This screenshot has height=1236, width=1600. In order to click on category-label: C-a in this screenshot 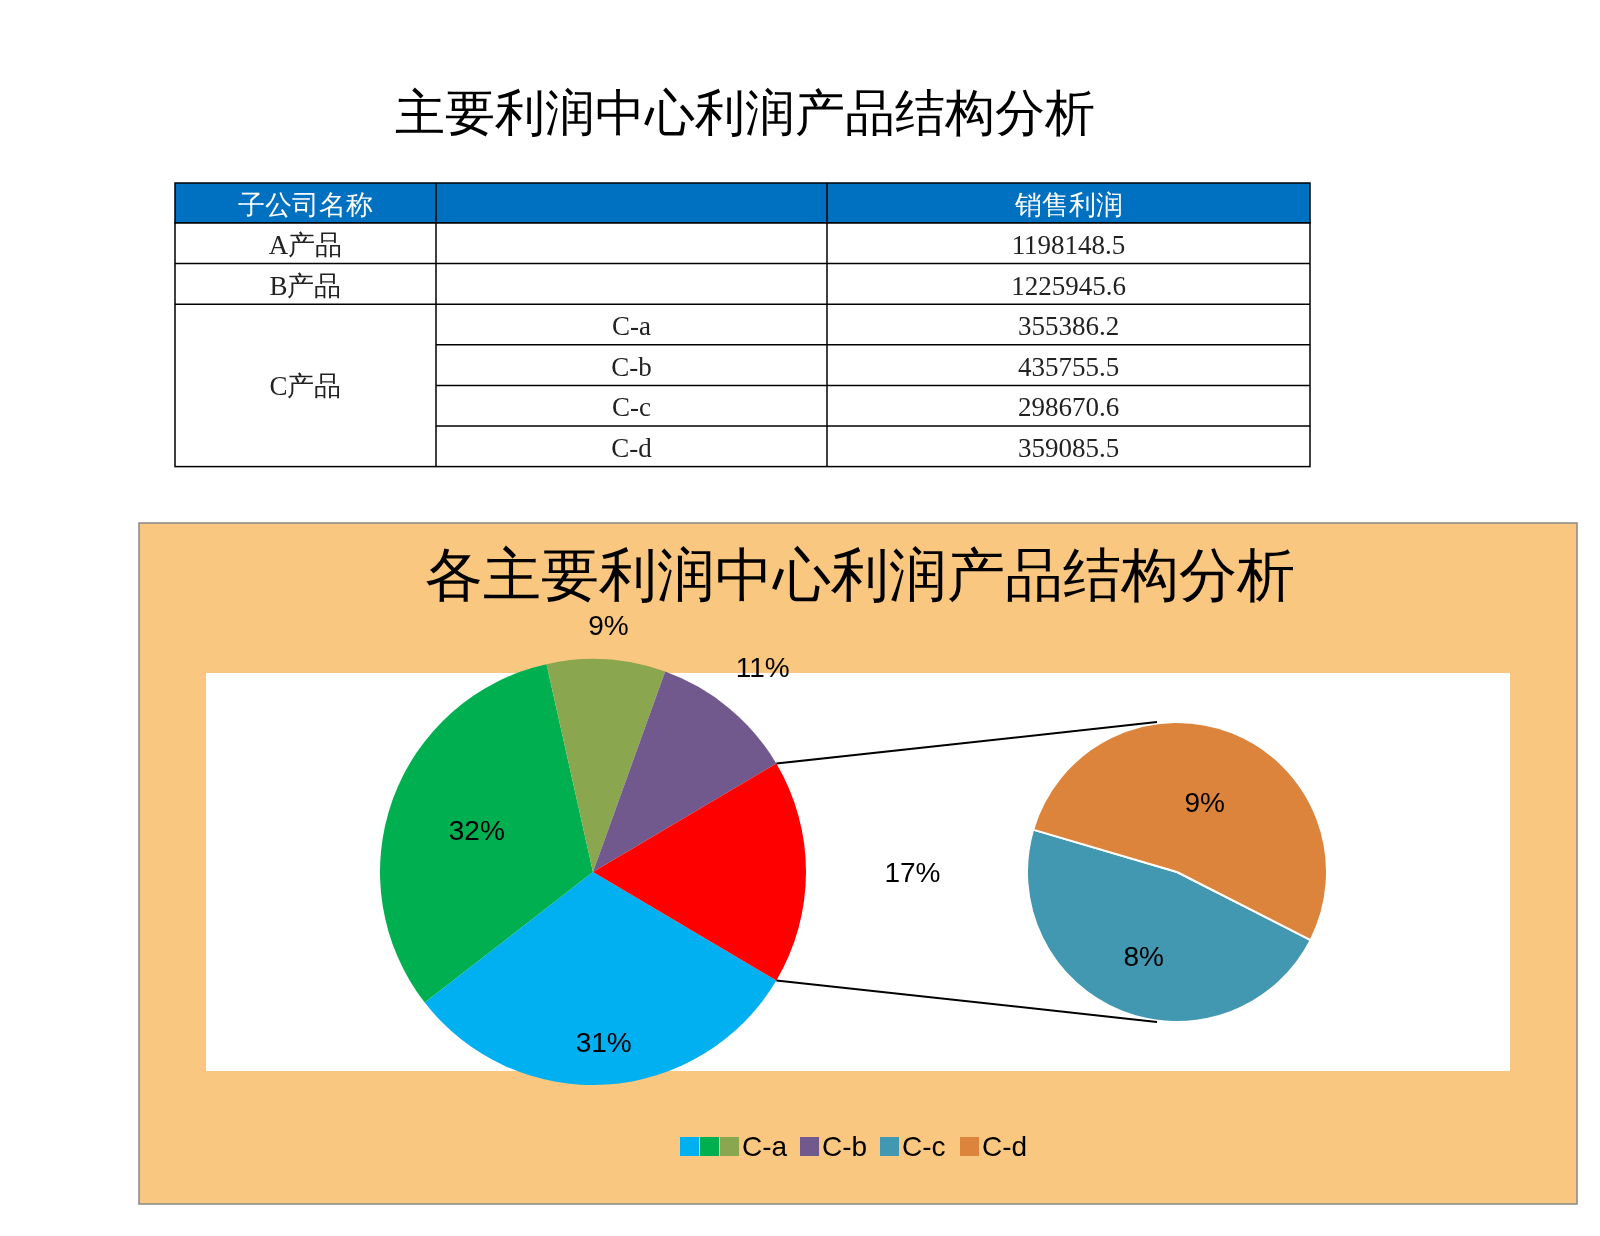, I will do `click(632, 326)`.